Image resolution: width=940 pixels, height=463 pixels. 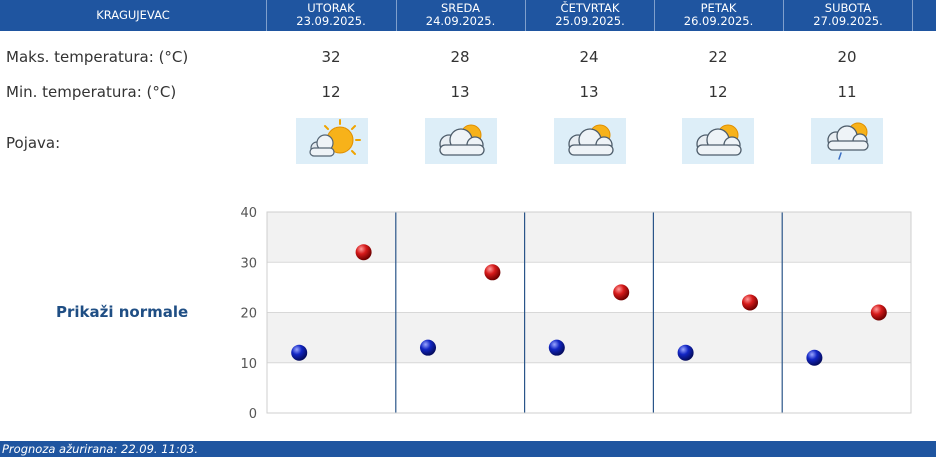 I want to click on header-day-2: SREDA 24.09.2025., so click(x=460, y=15).